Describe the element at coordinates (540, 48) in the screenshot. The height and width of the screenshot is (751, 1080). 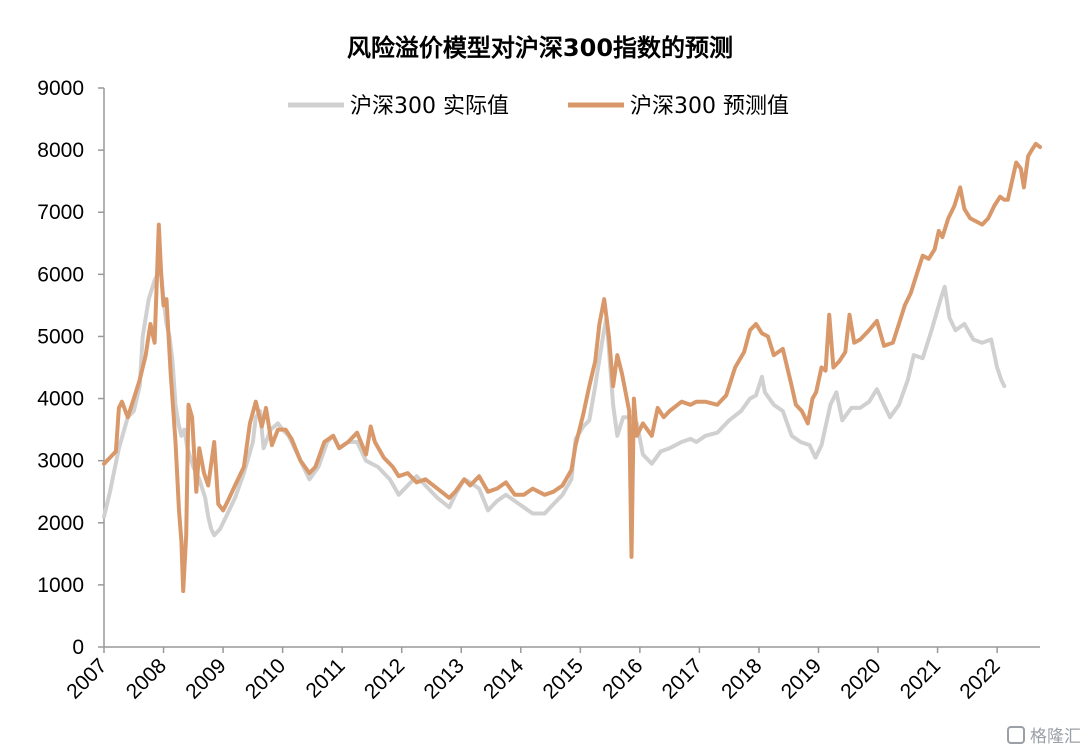
I see `chart-title: 风险溢价模型对沪深300指数的预测` at that location.